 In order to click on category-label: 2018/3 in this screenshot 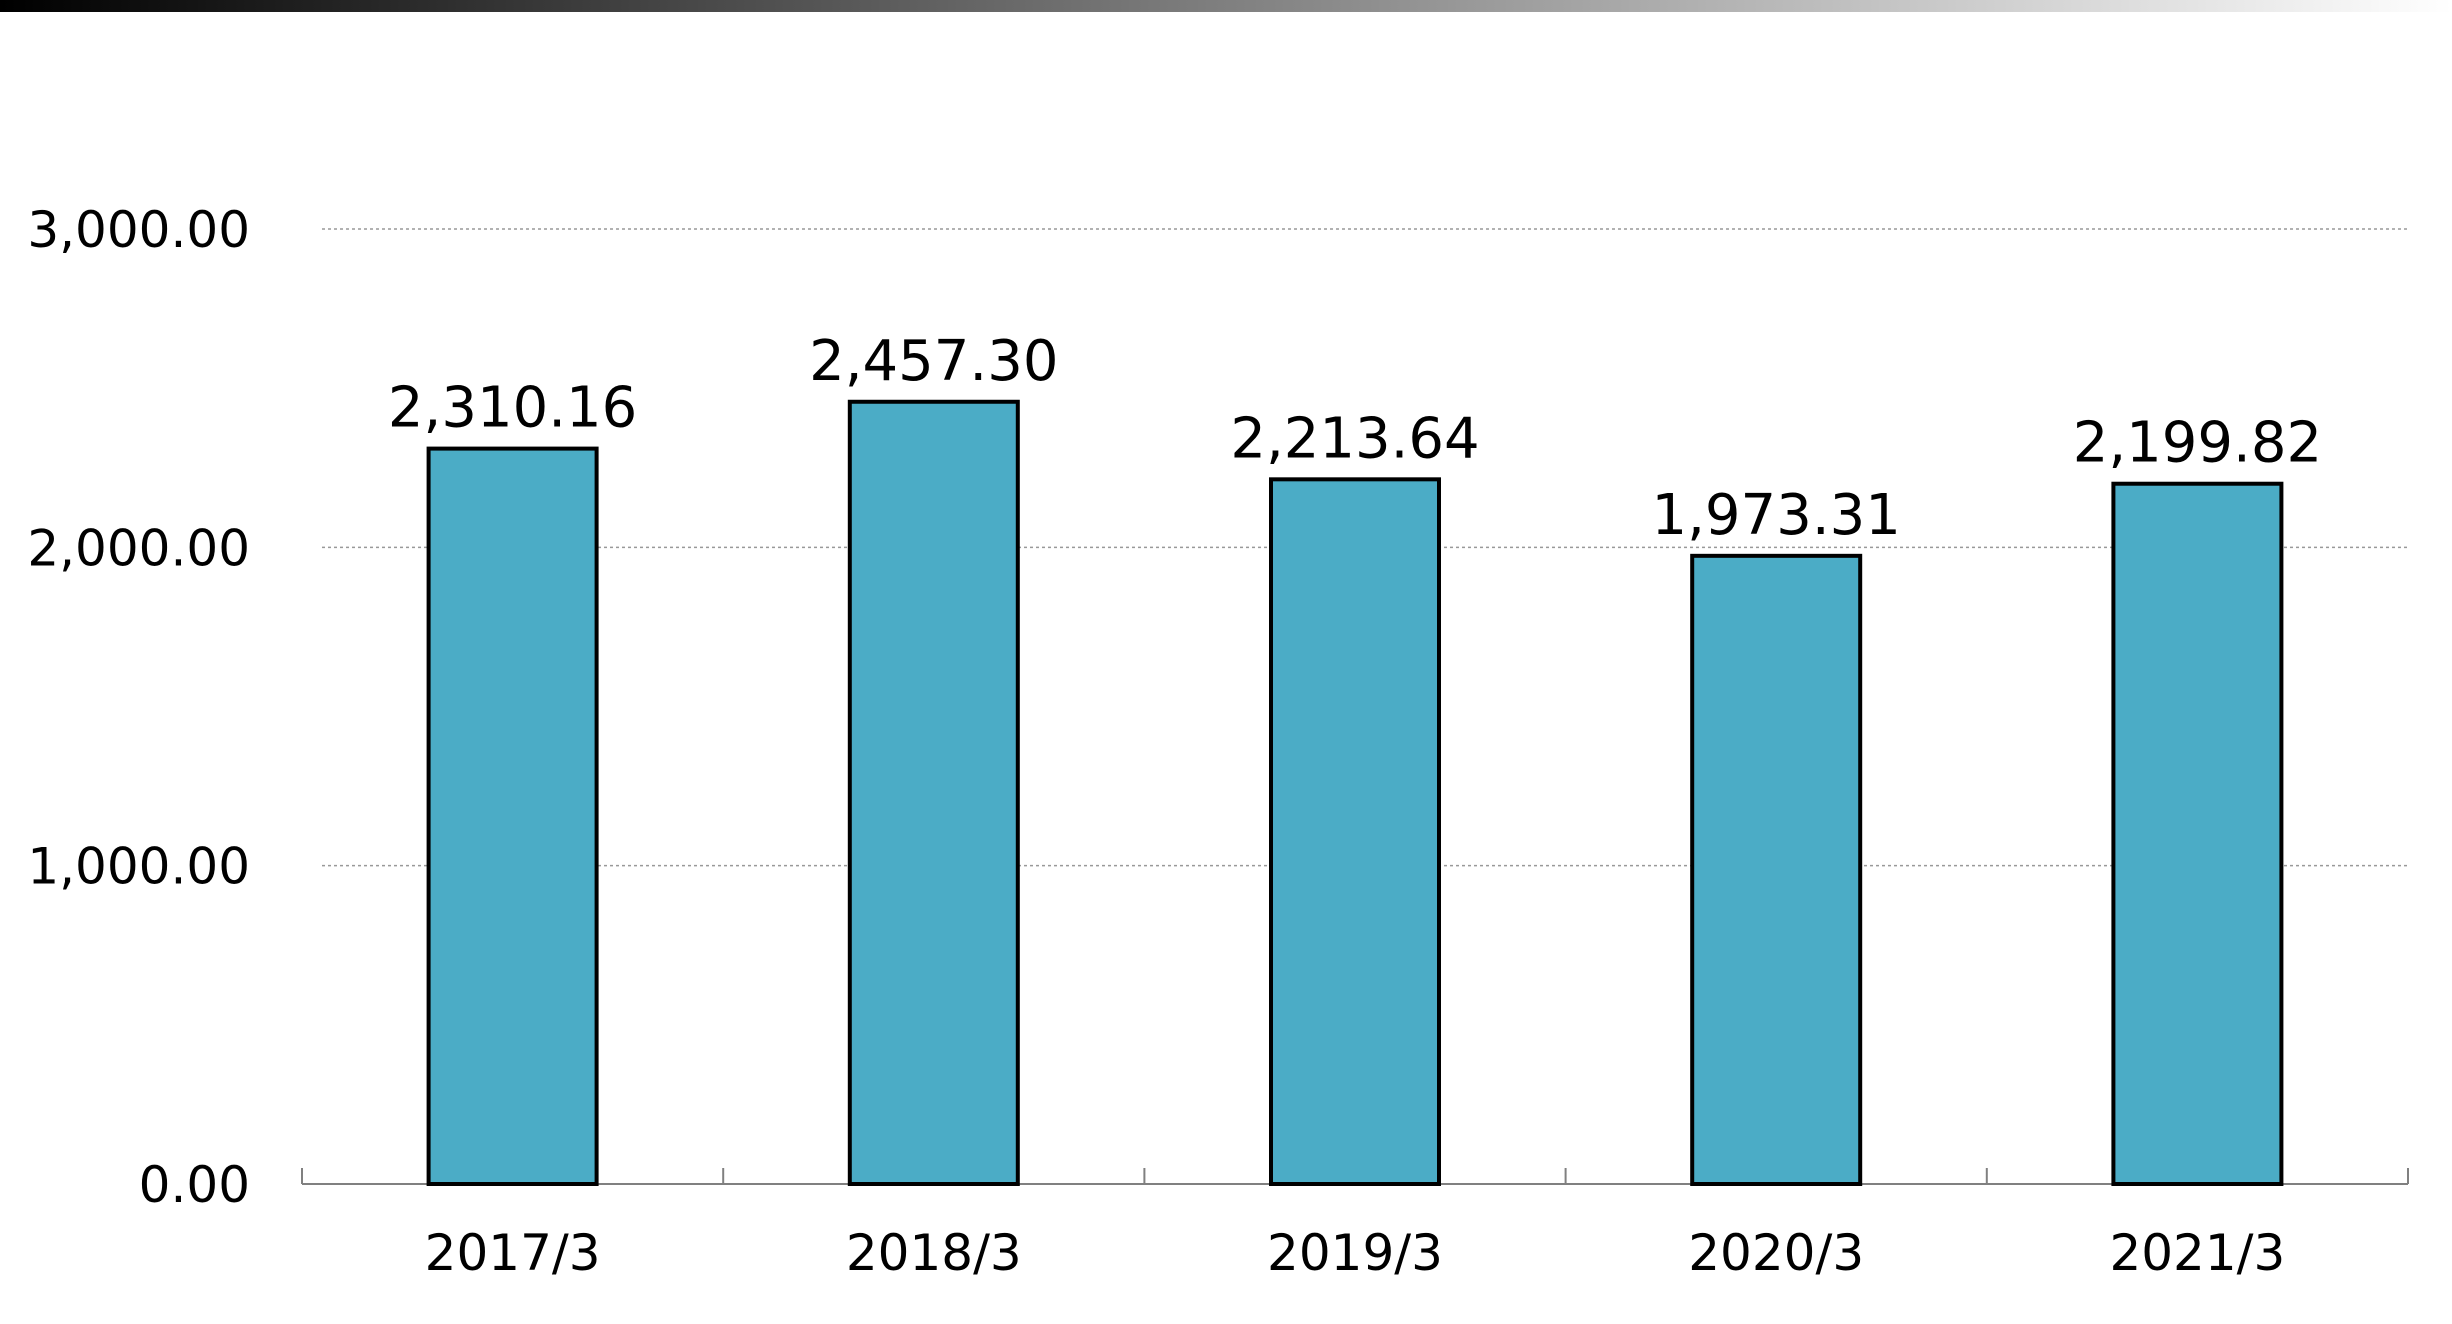, I will do `click(934, 1253)`.